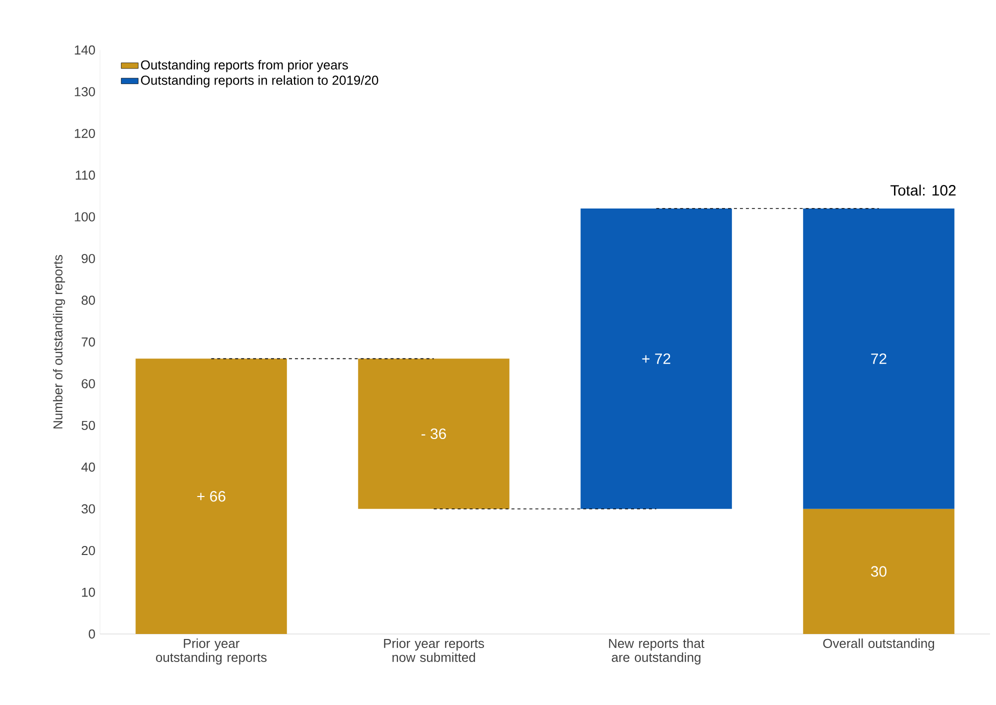  Describe the element at coordinates (88, 300) in the screenshot. I see `y-tick-label: 80` at that location.